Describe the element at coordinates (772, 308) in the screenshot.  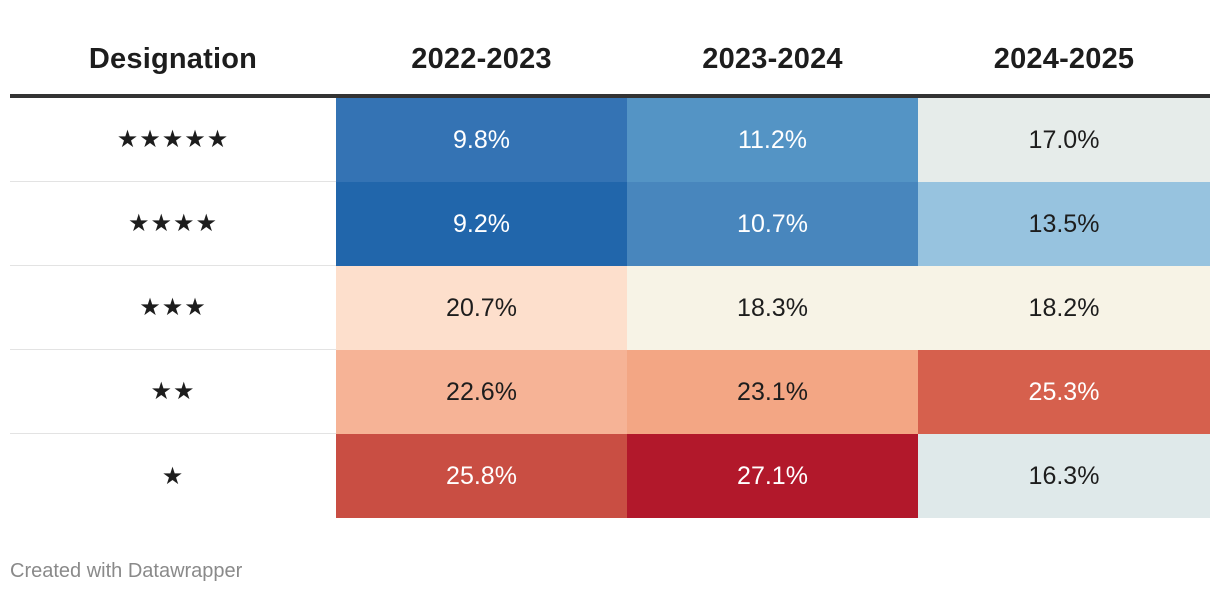
I see `value-cell-2023-2024: 18.3%` at that location.